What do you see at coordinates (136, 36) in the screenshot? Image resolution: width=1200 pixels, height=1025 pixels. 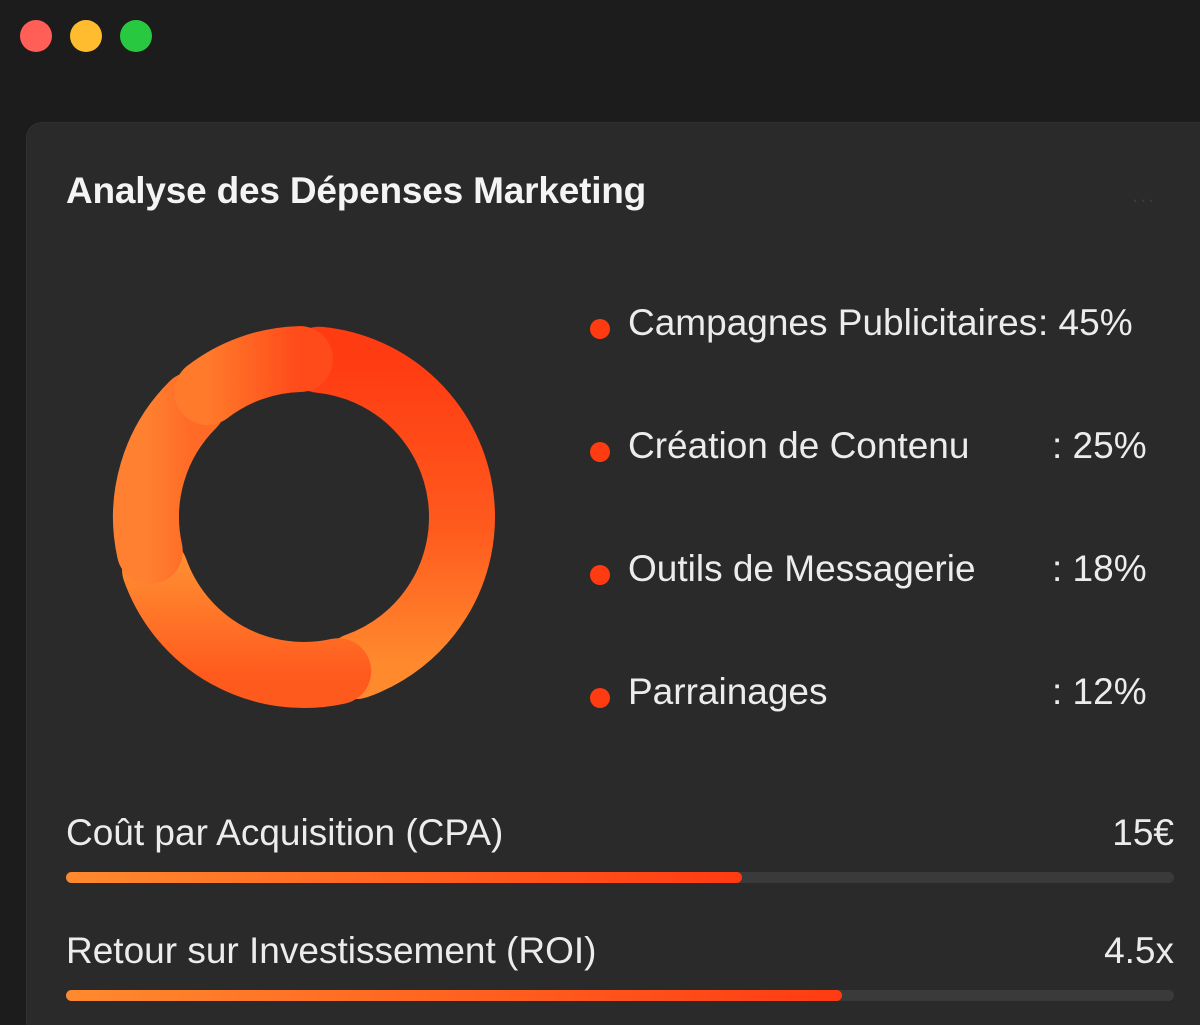 I see `maximize-button` at bounding box center [136, 36].